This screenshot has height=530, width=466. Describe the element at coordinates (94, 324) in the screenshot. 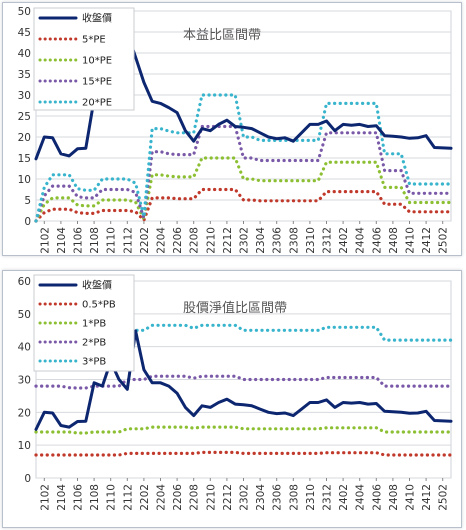

I see `legend-label: 1*PB` at that location.